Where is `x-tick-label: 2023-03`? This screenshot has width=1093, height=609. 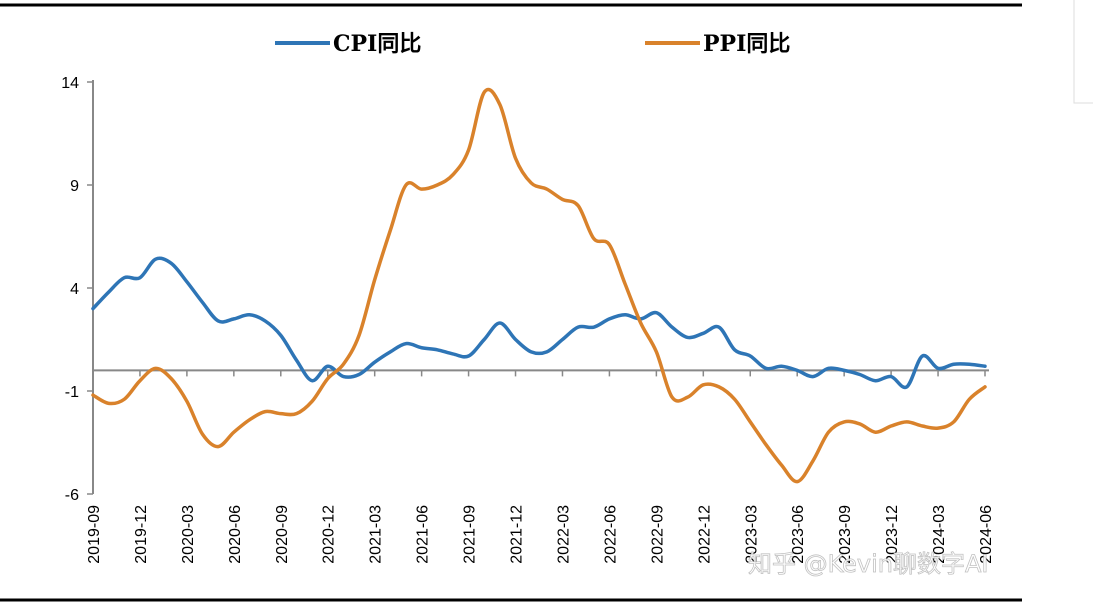
x-tick-label: 2023-03 is located at coordinates (751, 534).